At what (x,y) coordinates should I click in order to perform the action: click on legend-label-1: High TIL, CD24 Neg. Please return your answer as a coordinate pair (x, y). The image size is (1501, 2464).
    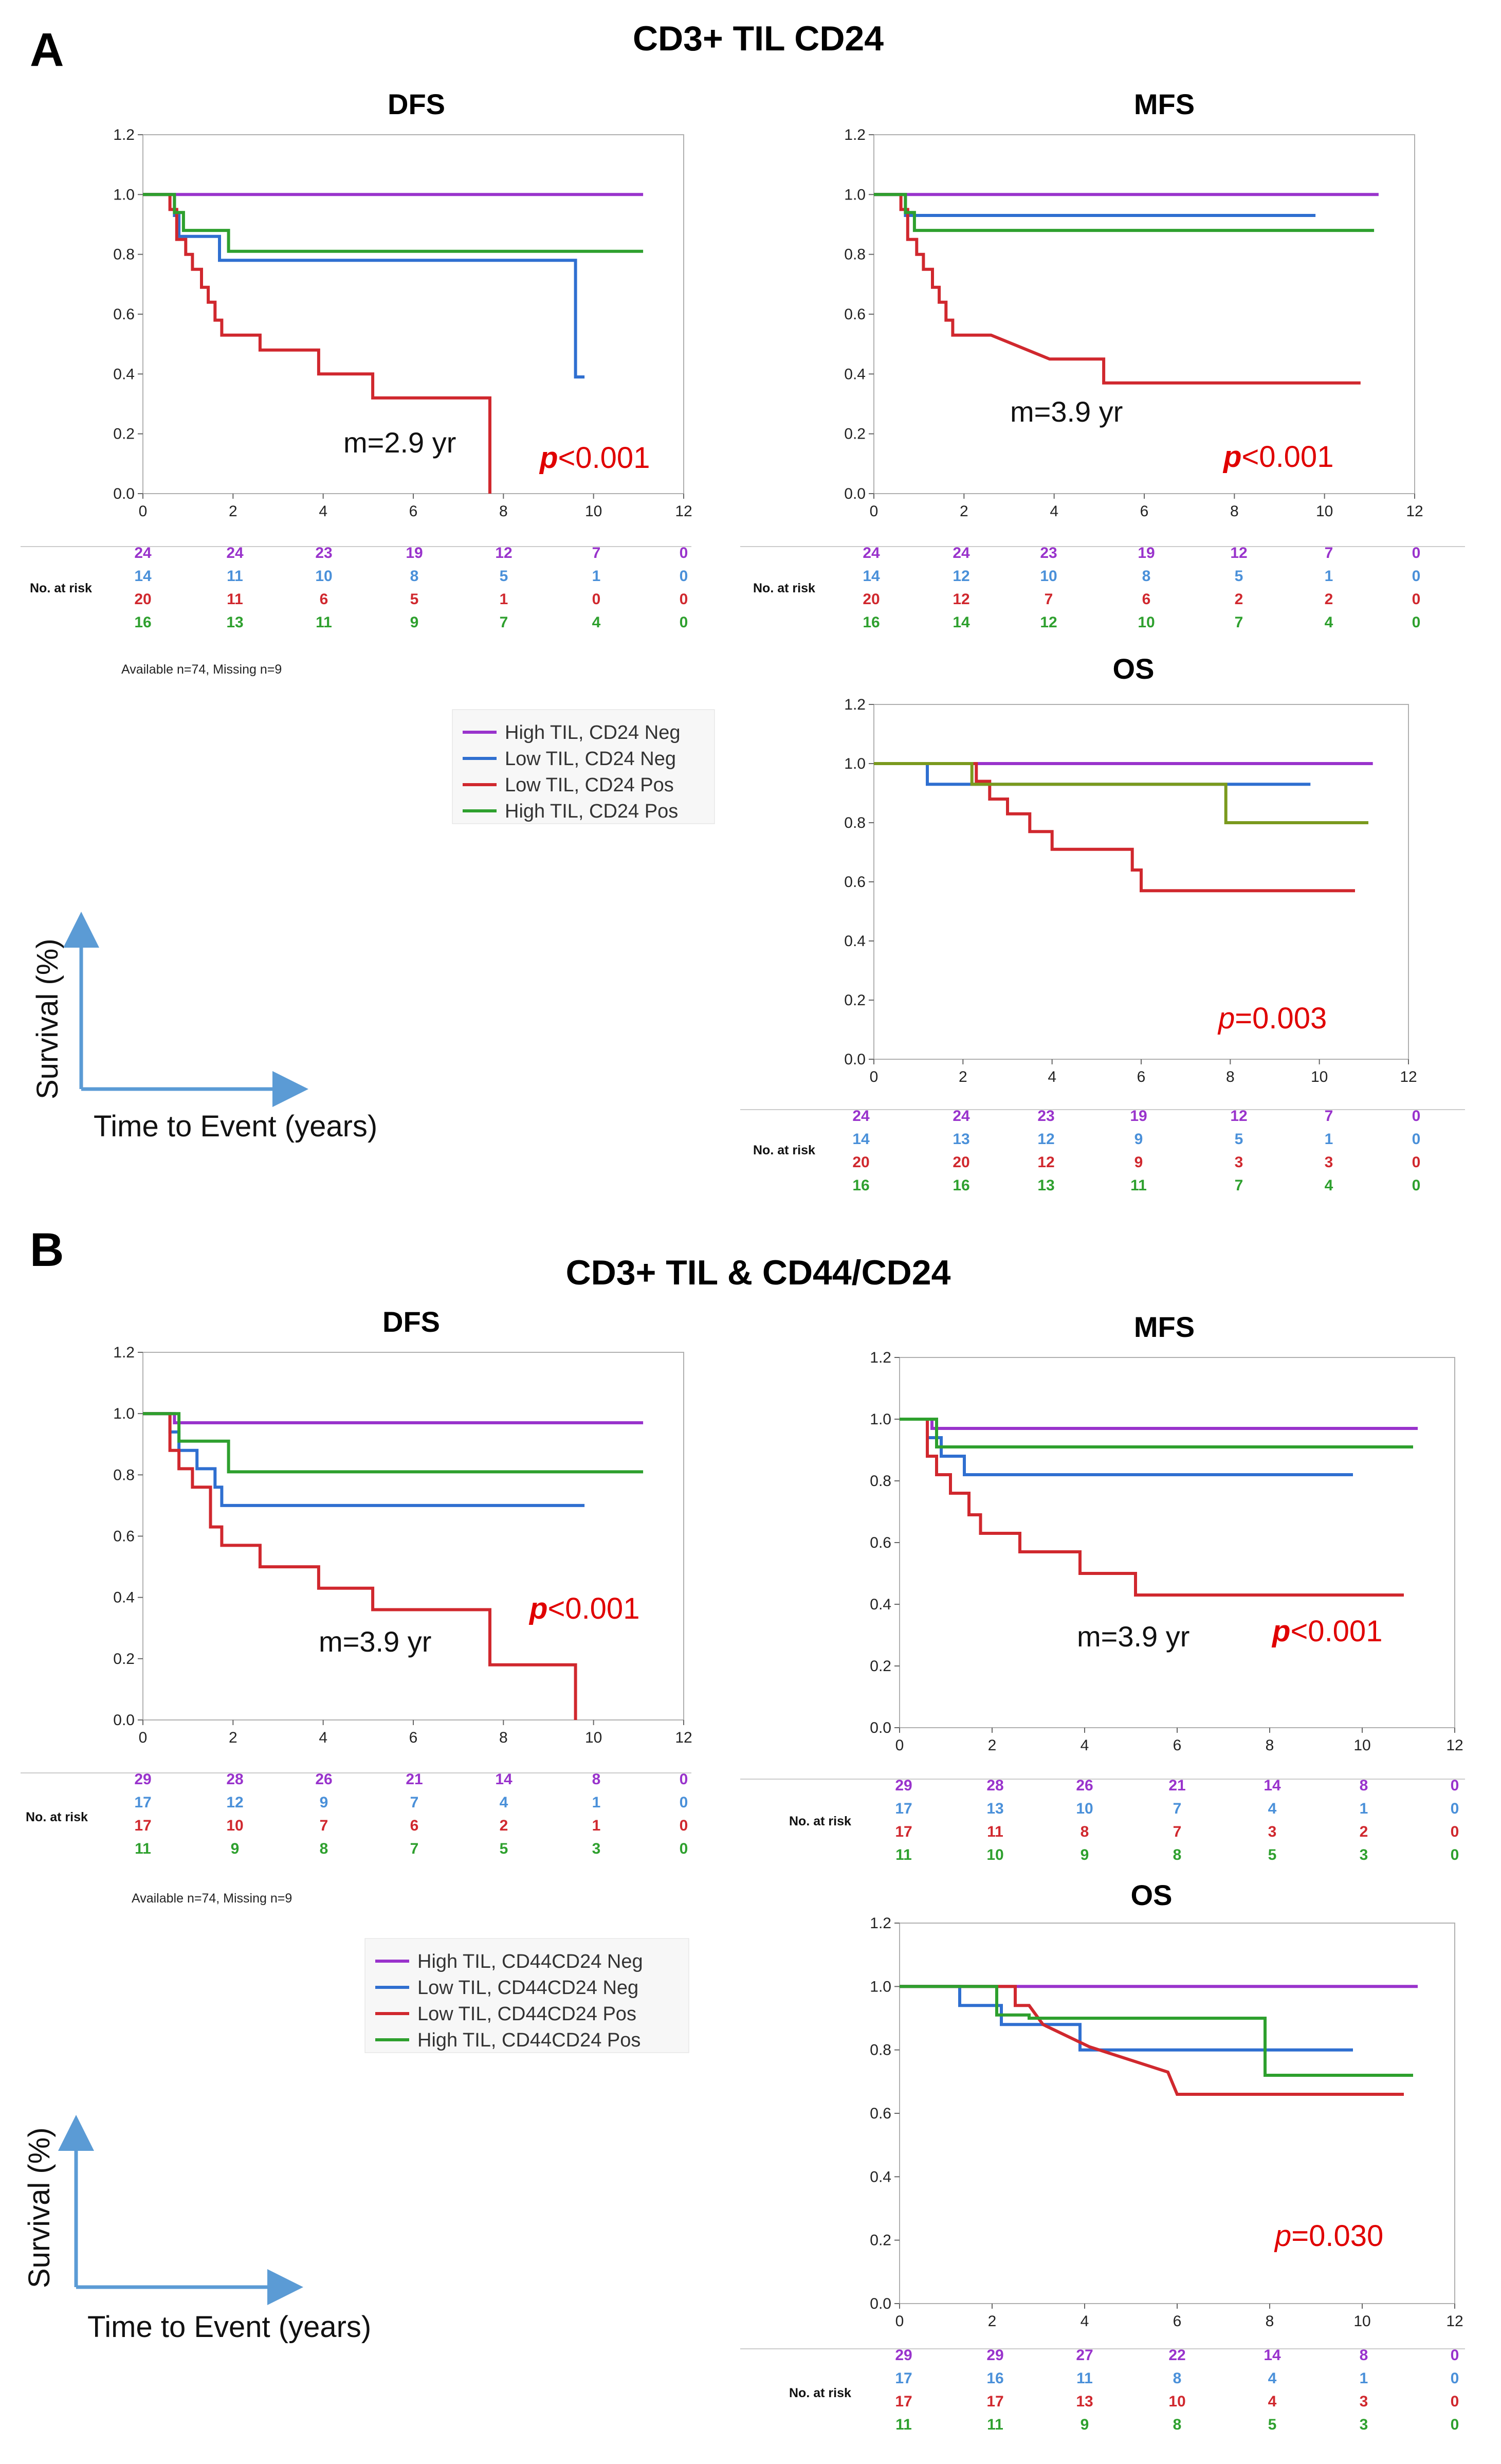
    Looking at the image, I should click on (592, 733).